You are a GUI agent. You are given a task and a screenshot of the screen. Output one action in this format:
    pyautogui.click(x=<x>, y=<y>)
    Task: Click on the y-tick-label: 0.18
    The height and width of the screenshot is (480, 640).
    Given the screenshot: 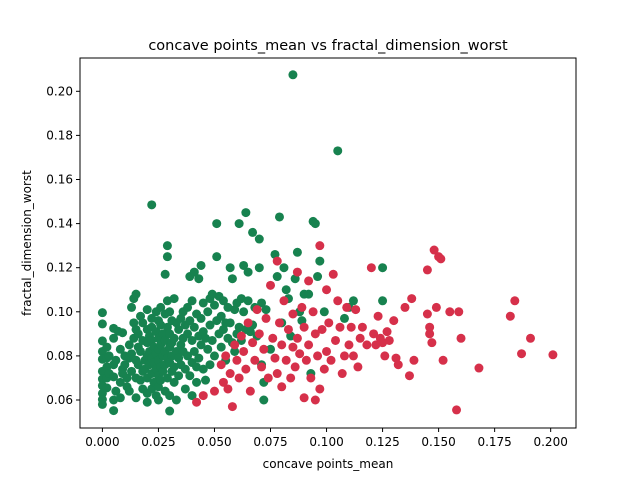 What is the action you would take?
    pyautogui.click(x=59, y=135)
    